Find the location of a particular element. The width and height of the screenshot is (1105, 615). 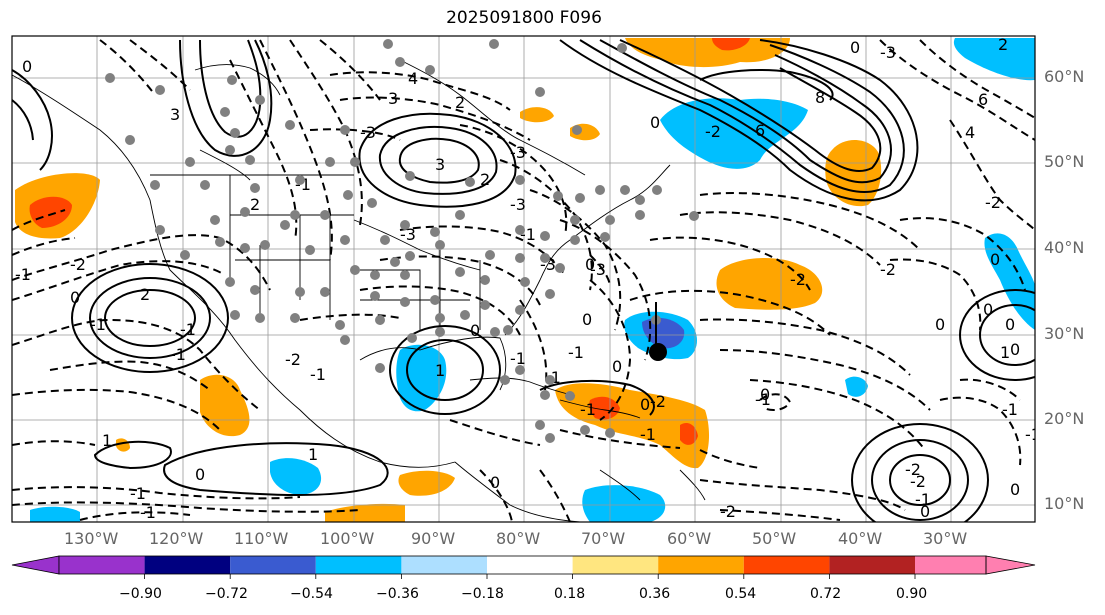

colorbar-frame is located at coordinates (522, 565).